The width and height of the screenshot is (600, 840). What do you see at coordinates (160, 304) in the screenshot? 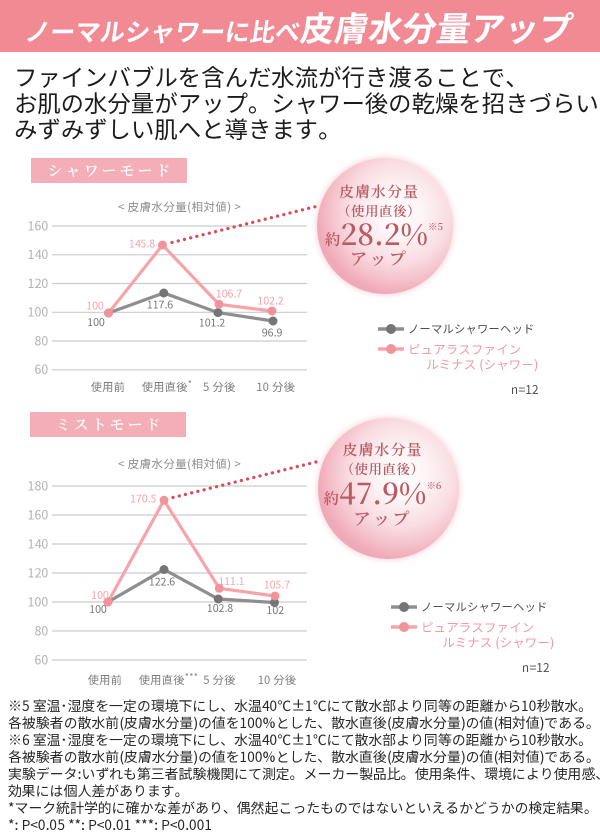
I see `svg-text: 117.6` at bounding box center [160, 304].